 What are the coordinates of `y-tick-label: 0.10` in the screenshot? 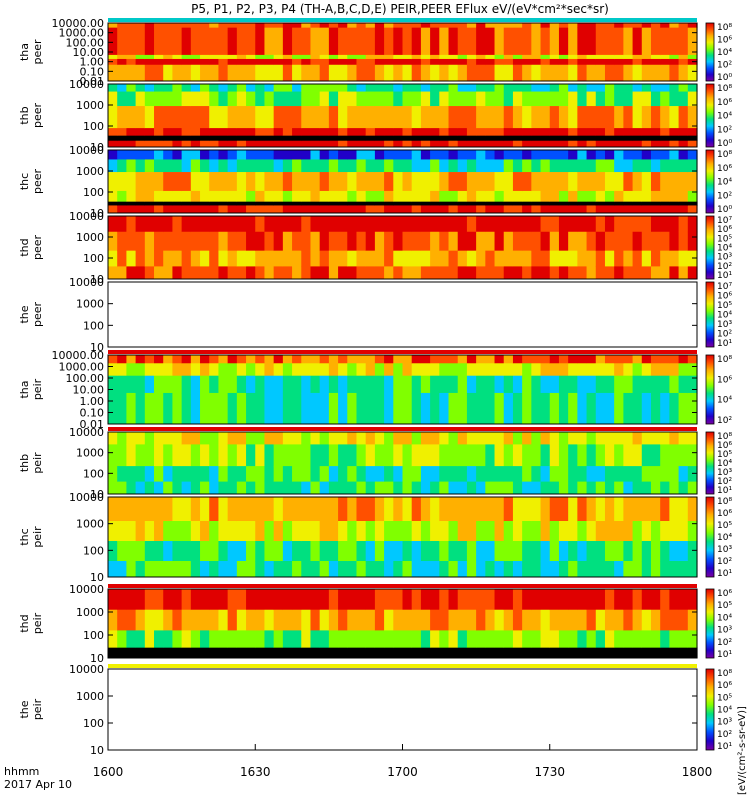 It's located at (92, 71).